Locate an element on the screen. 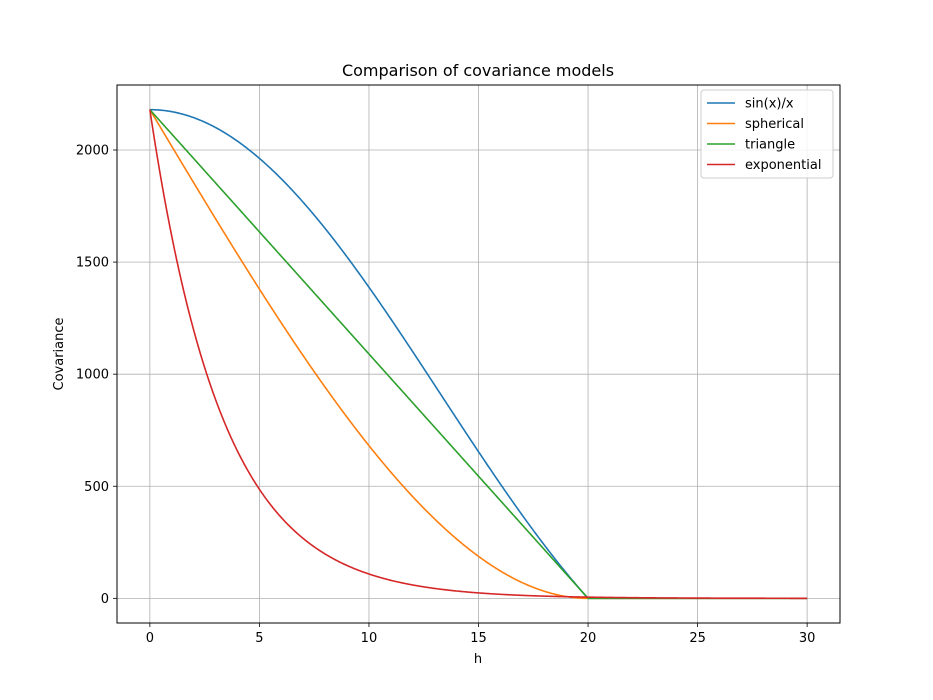  y-axis-label: Covariance is located at coordinates (59, 354).